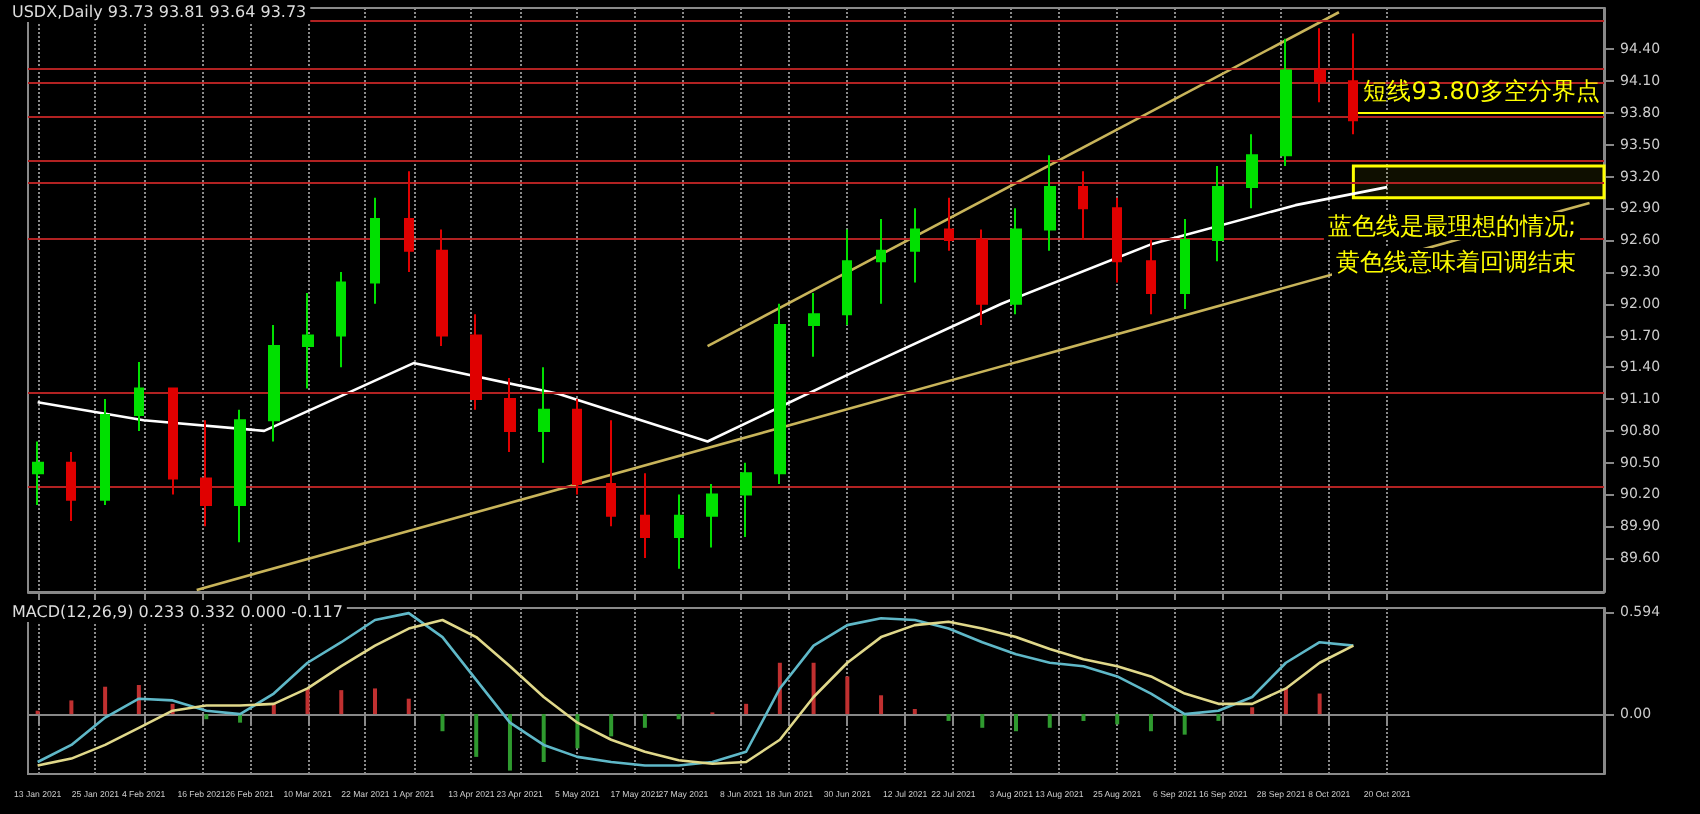 Image resolution: width=1700 pixels, height=814 pixels. I want to click on chart-title: MACD(12,26,9) 0.233 0.332 0.000 -0.117, so click(177, 612).